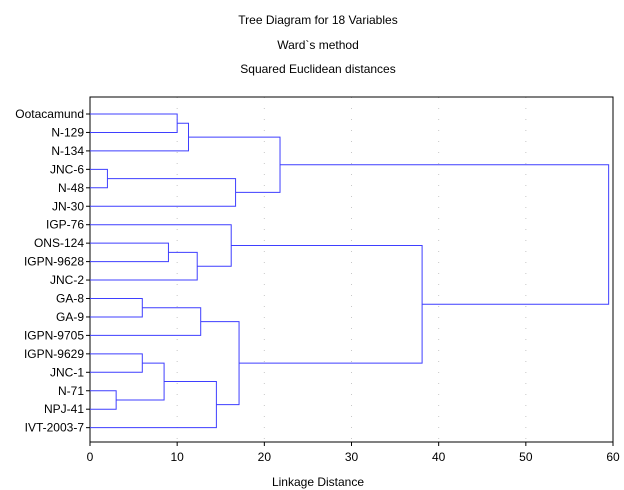 This screenshot has width=624, height=490. Describe the element at coordinates (71, 391) in the screenshot. I see `leaf-label: N-71` at that location.